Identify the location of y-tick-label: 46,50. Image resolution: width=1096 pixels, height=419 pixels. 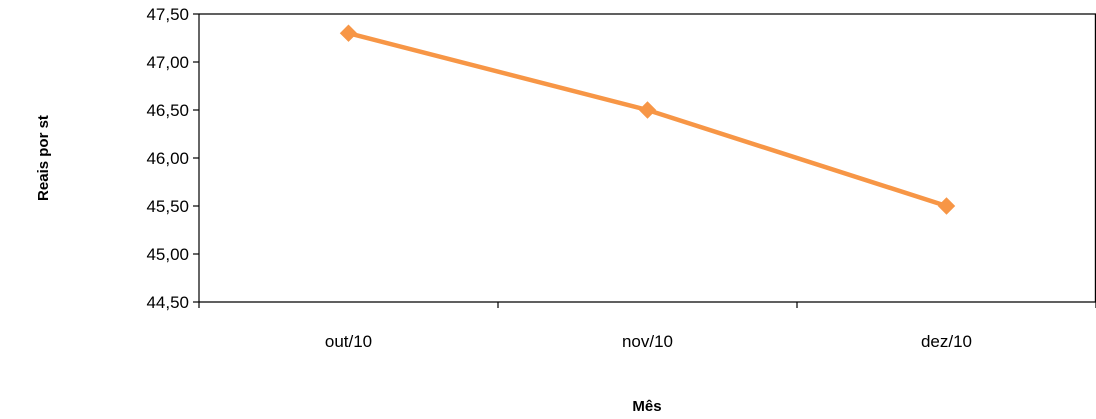
(167, 110).